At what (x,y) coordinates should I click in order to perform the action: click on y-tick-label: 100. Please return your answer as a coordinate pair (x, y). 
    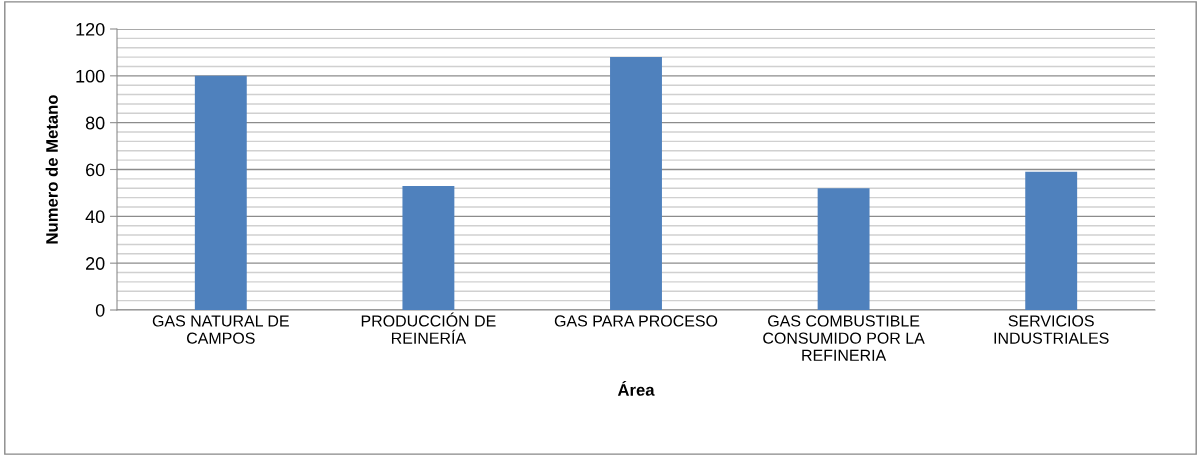
    Looking at the image, I should click on (90, 76).